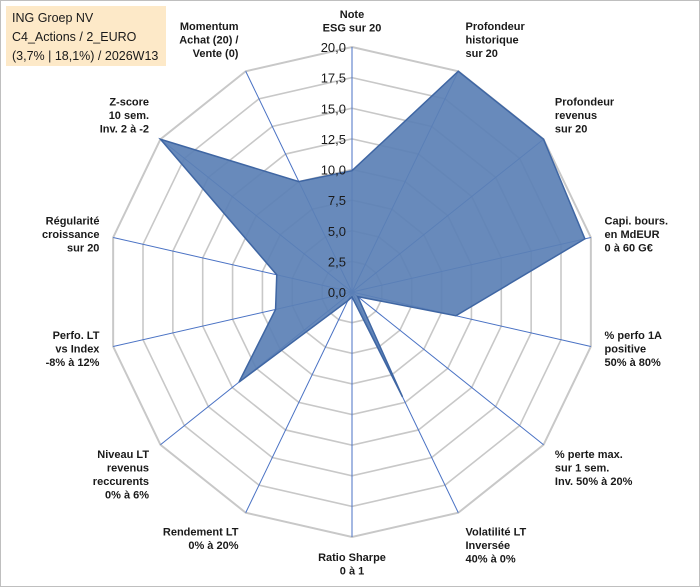  I want to click on tick-label-1: 2,5, so click(337, 261).